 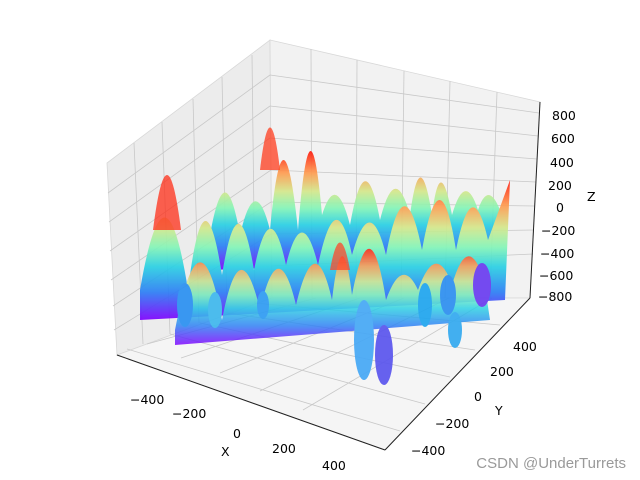 I want to click on x-tick: 0, so click(x=237, y=433).